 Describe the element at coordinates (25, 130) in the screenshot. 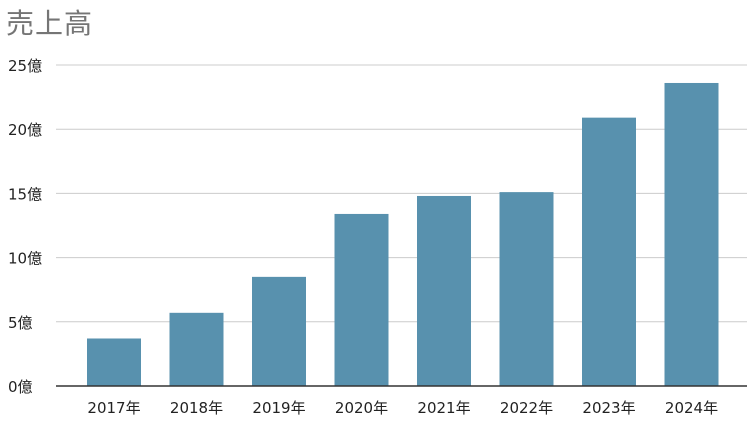

I see `y-tick-label: 20億` at that location.